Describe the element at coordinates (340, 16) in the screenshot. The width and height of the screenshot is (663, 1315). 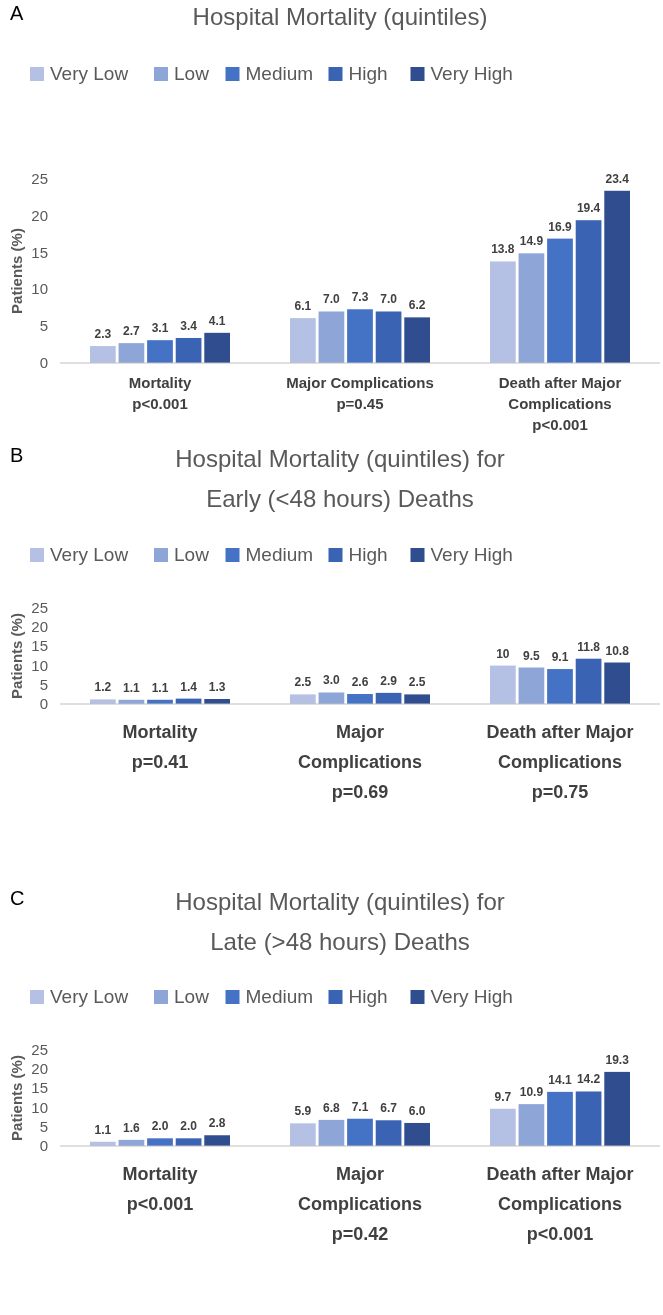
I see `chart-title: Hospital Mortality (quintiles)` at that location.